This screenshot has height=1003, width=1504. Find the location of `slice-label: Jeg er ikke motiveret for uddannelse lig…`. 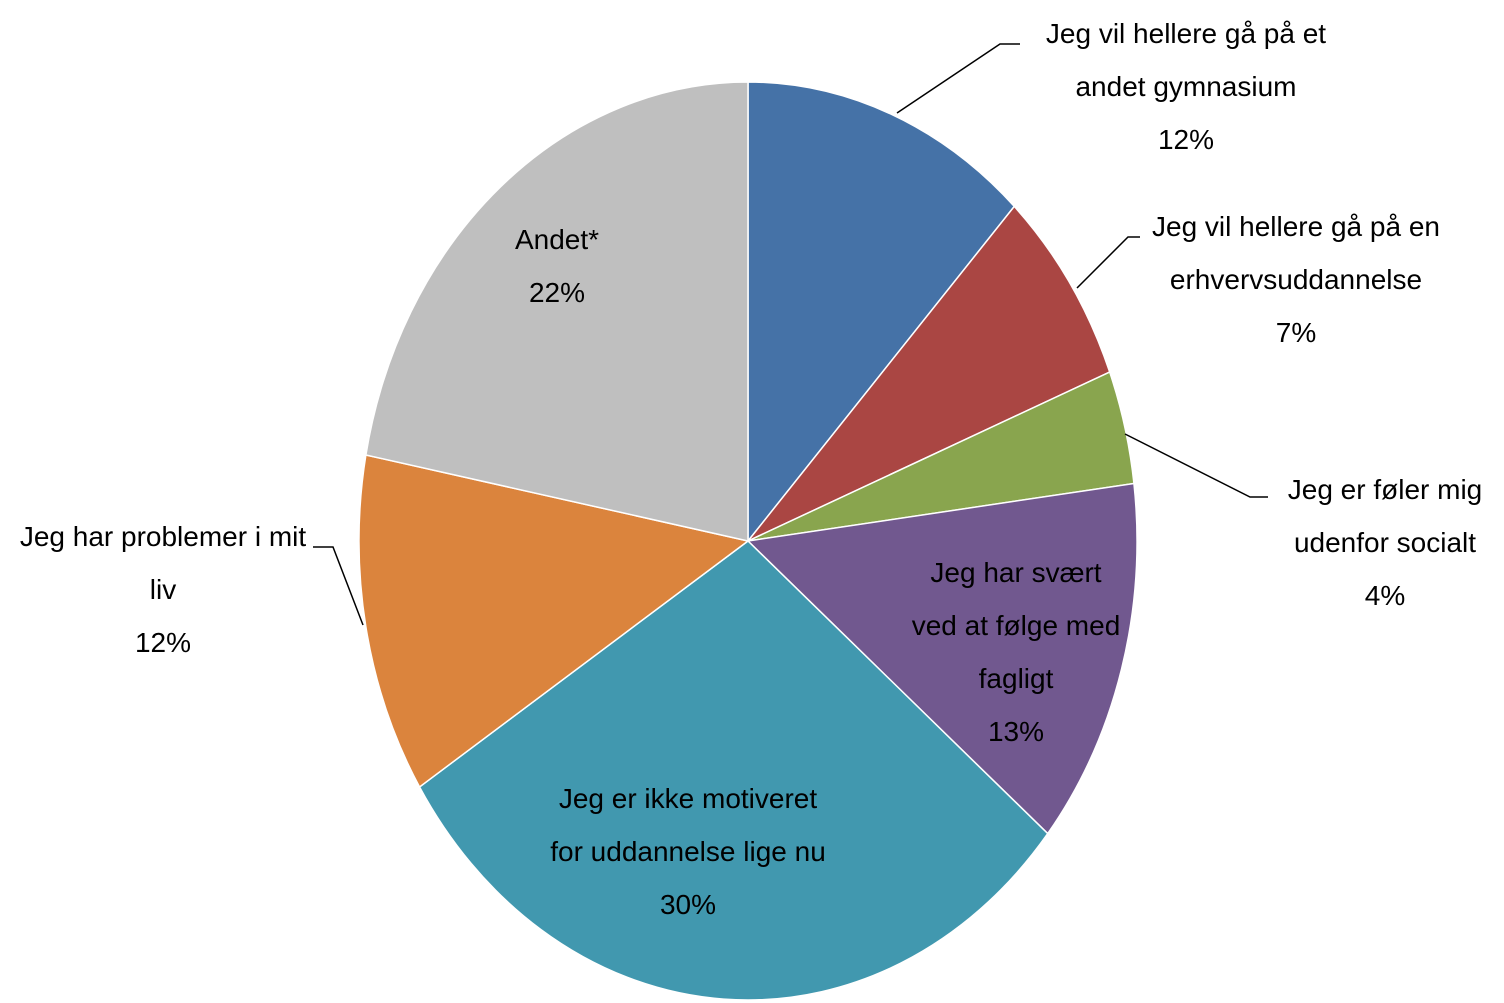

slice-label: Jeg er ikke motiveret for uddannelse lig… is located at coordinates (688, 851).